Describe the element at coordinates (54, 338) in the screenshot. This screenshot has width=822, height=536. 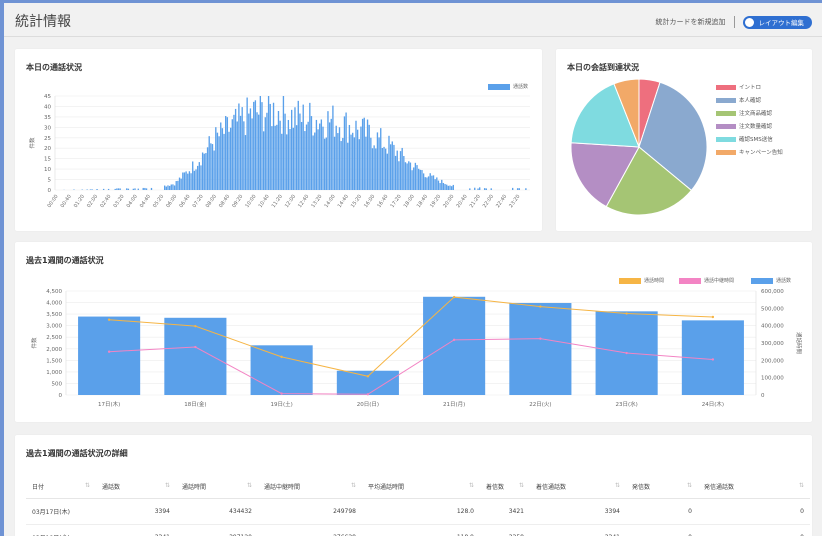
I see `y-tick-label: 2,500` at that location.